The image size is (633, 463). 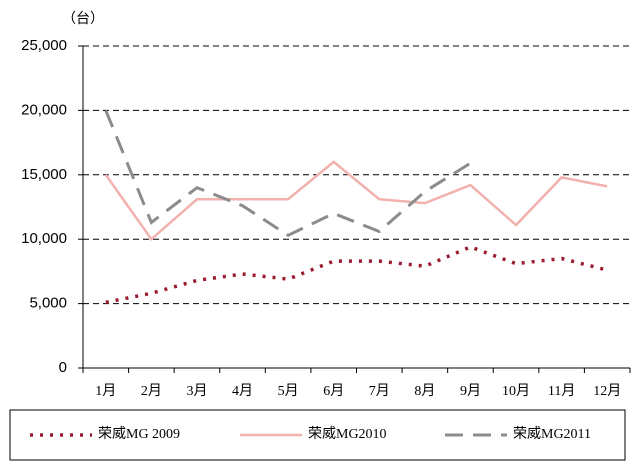 I want to click on y-tick-label: 5,000, so click(x=48, y=303).